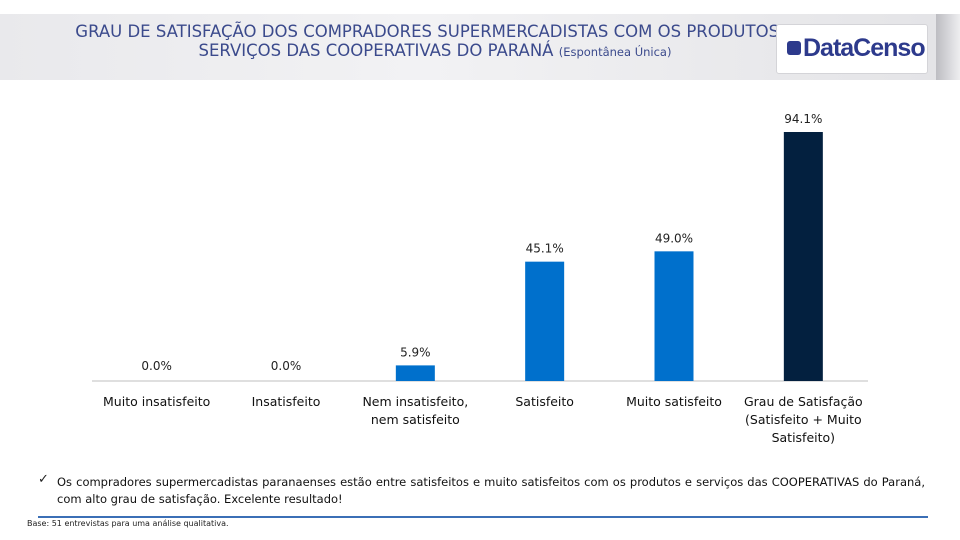 Image resolution: width=960 pixels, height=540 pixels. I want to click on value-label: 45.1%, so click(545, 249).